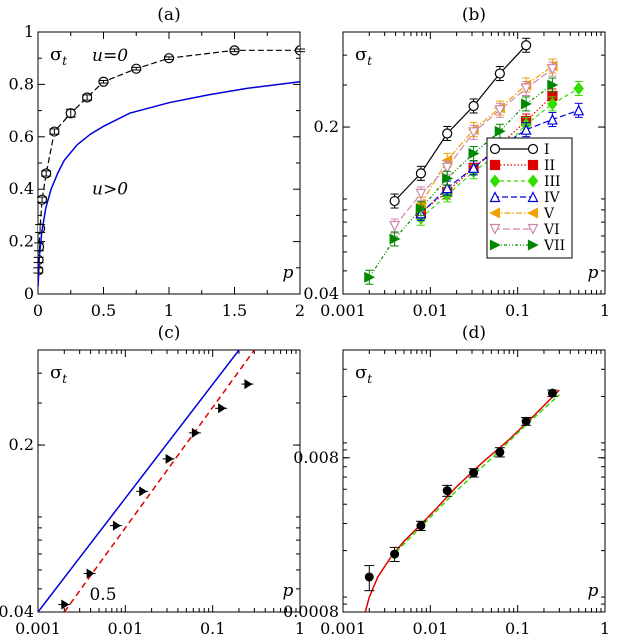 Image resolution: width=623 pixels, height=634 pixels. I want to click on annotation: u=0, so click(110, 56).